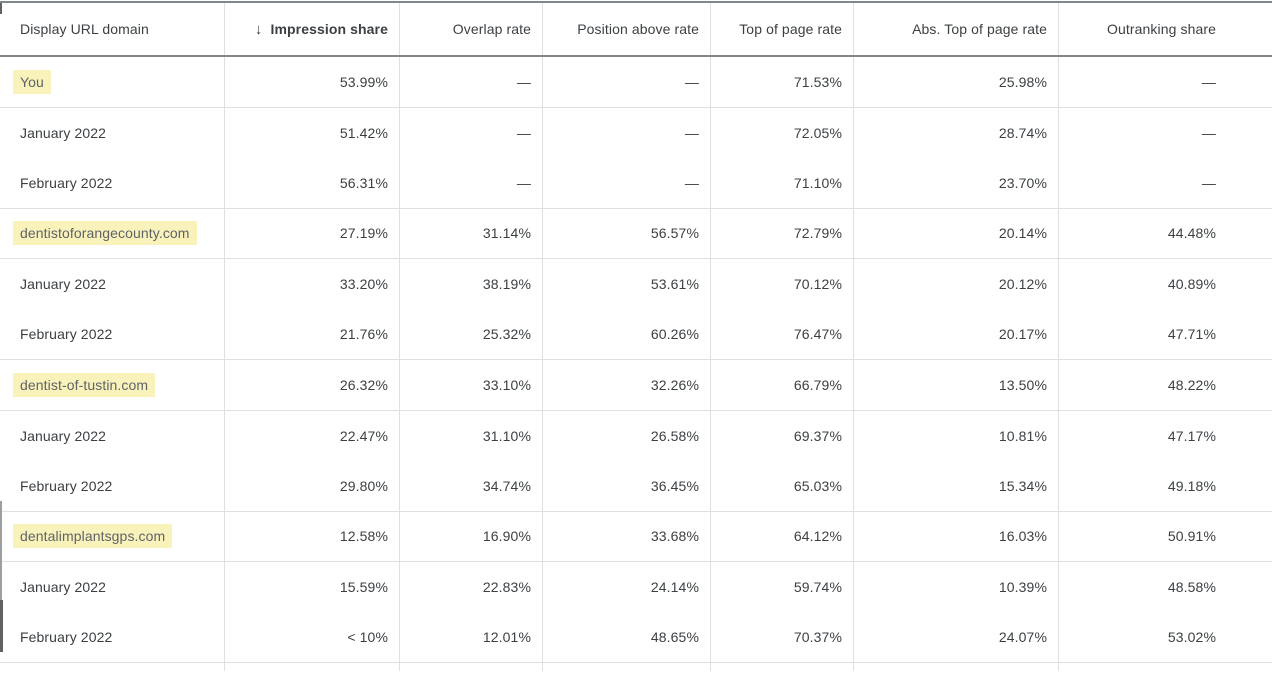  What do you see at coordinates (470, 587) in the screenshot?
I see `value-cell: 22.83%` at bounding box center [470, 587].